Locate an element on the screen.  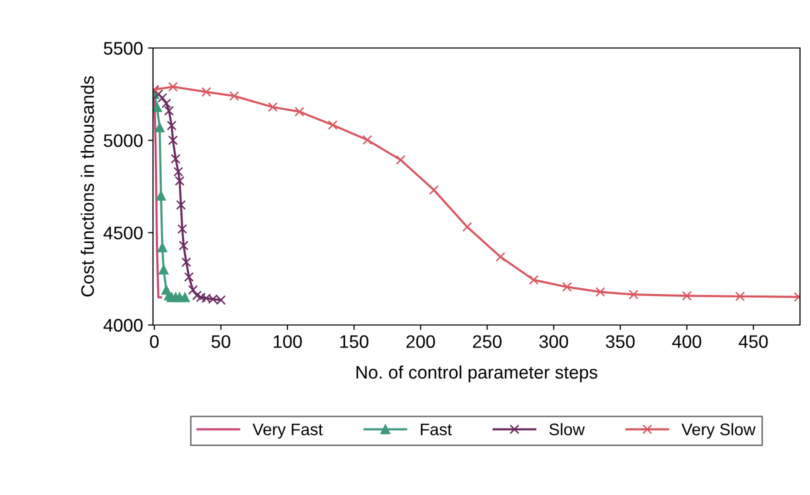
x-axis-title: No. of control parameter steps is located at coordinates (477, 373).